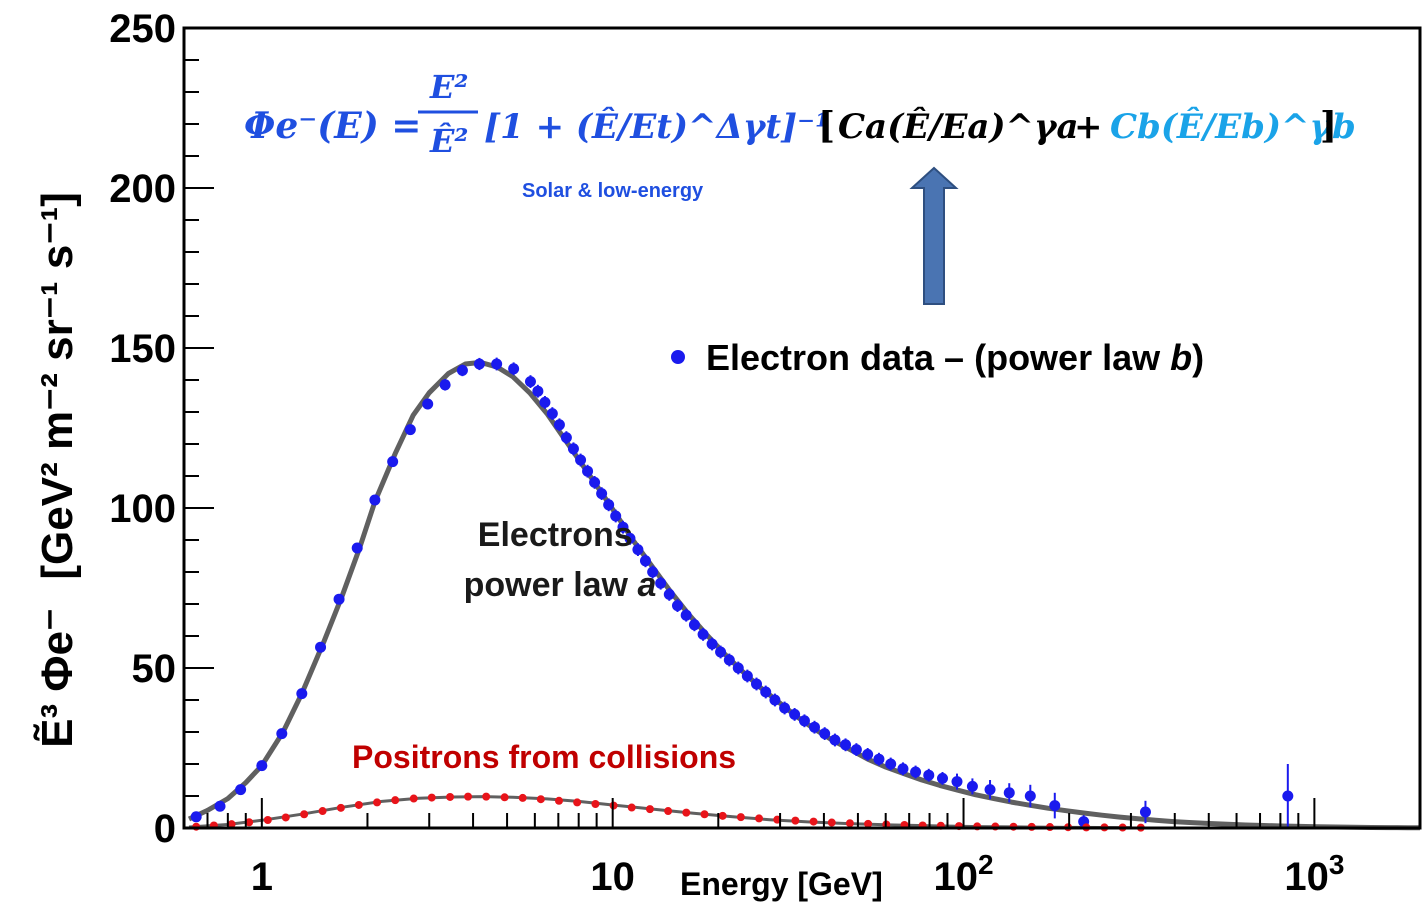  What do you see at coordinates (659, 812) in the screenshot?
I see `positron-fit-curve` at bounding box center [659, 812].